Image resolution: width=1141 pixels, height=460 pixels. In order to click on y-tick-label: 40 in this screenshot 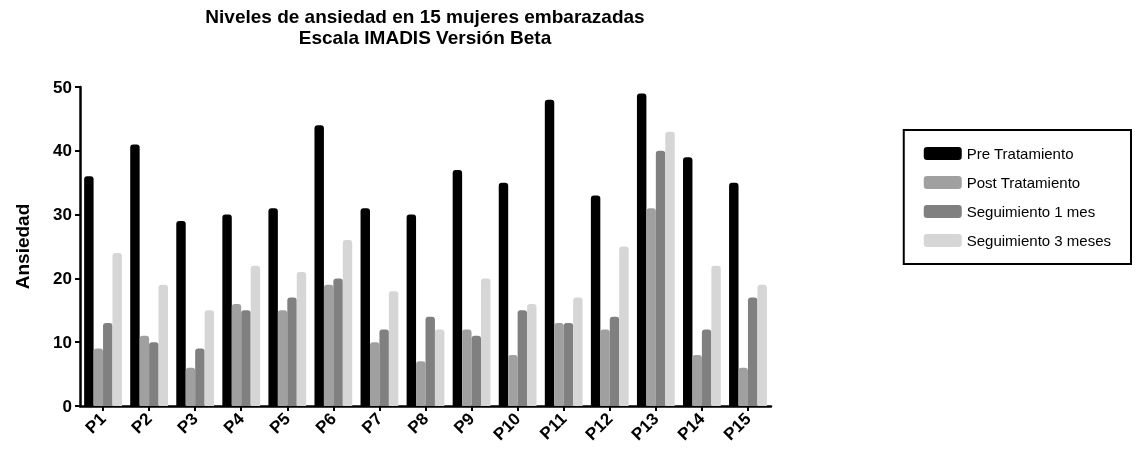, I will do `click(62, 151)`.